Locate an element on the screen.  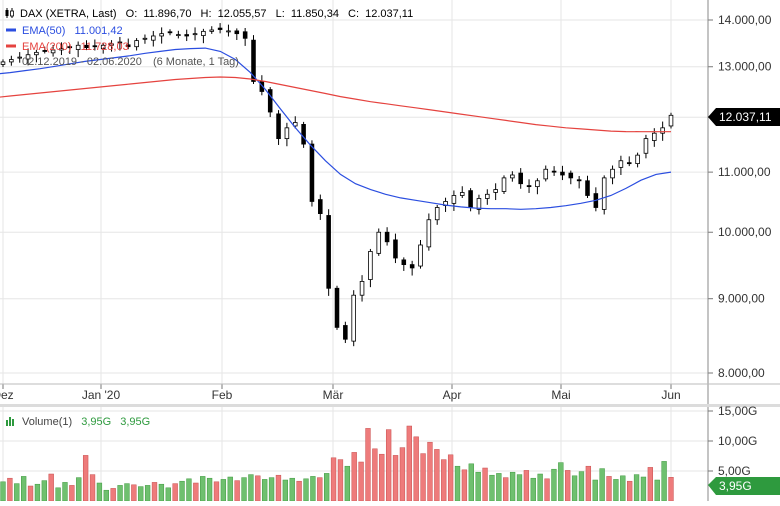
volume-plot-area is located at coordinates (337, 463).